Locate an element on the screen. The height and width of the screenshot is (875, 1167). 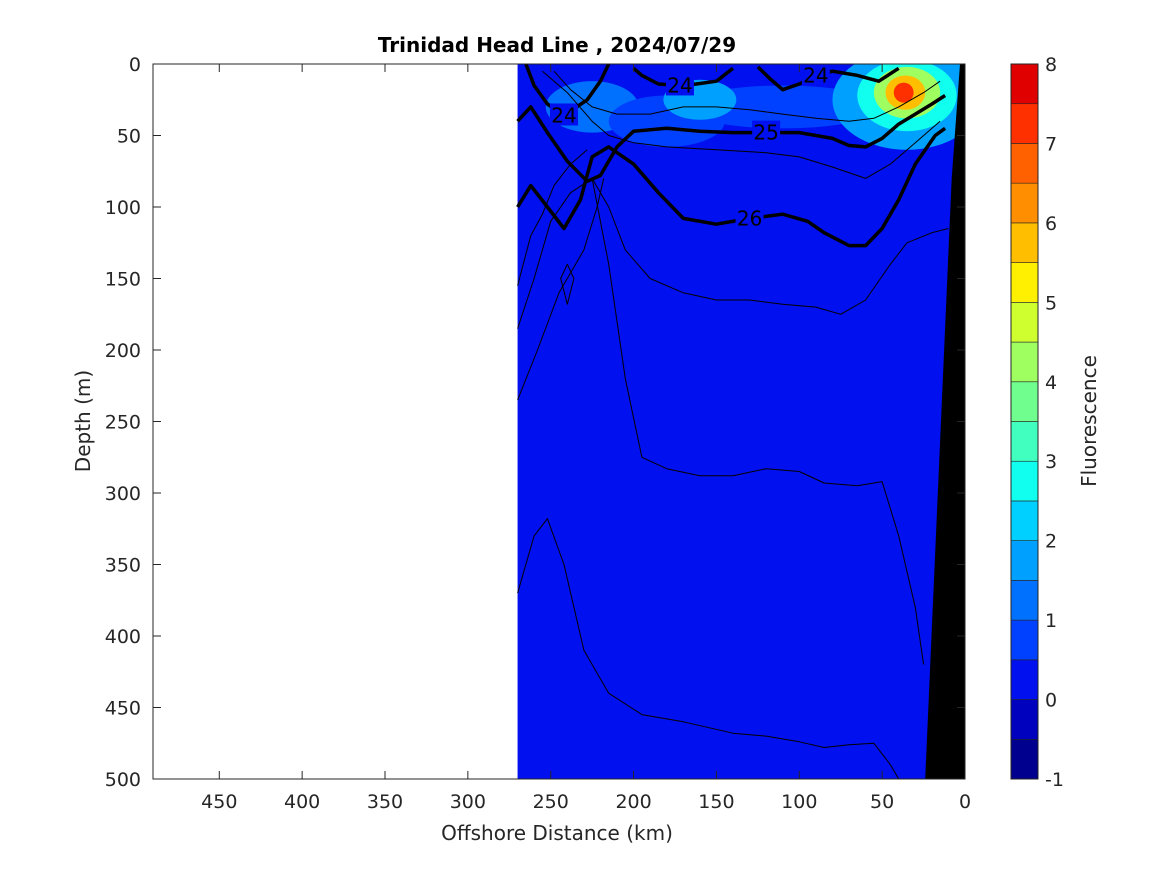
x-tick-label: 200 is located at coordinates (633, 802).